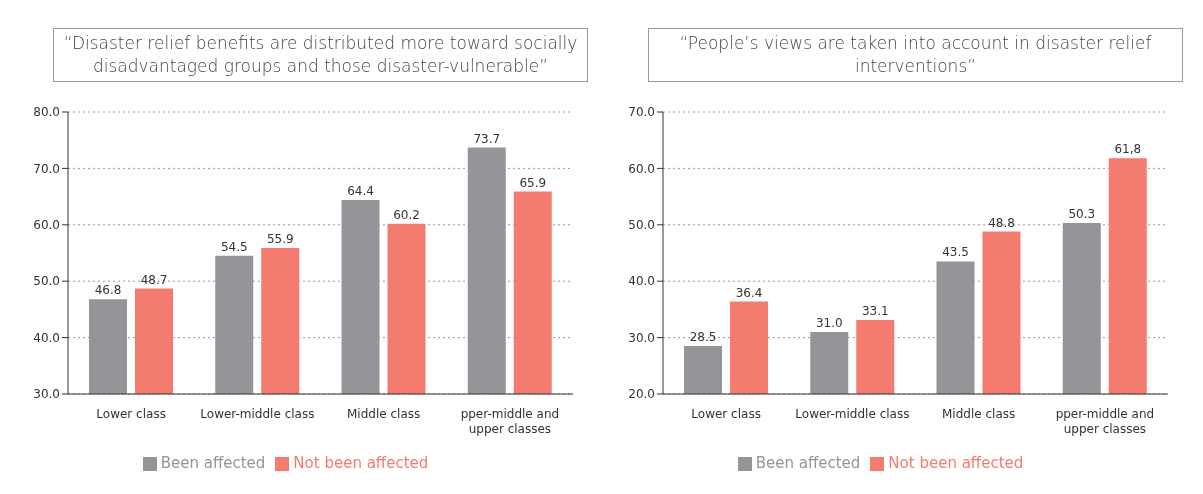 Image resolution: width=1203 pixels, height=494 pixels. Describe the element at coordinates (829, 322) in the screenshot. I see `data-label: 31.0` at that location.